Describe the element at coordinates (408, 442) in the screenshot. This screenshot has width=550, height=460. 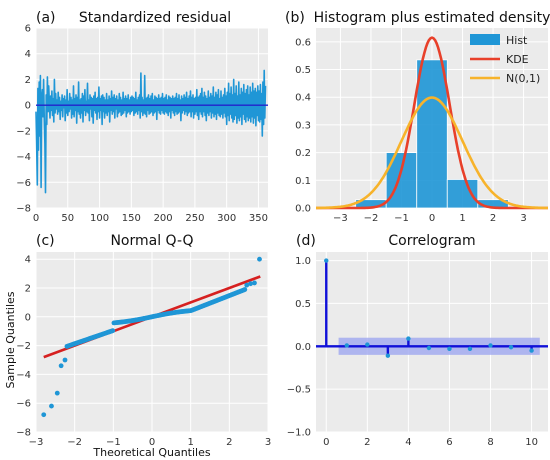
I see `x-tick-label: 4` at that location.